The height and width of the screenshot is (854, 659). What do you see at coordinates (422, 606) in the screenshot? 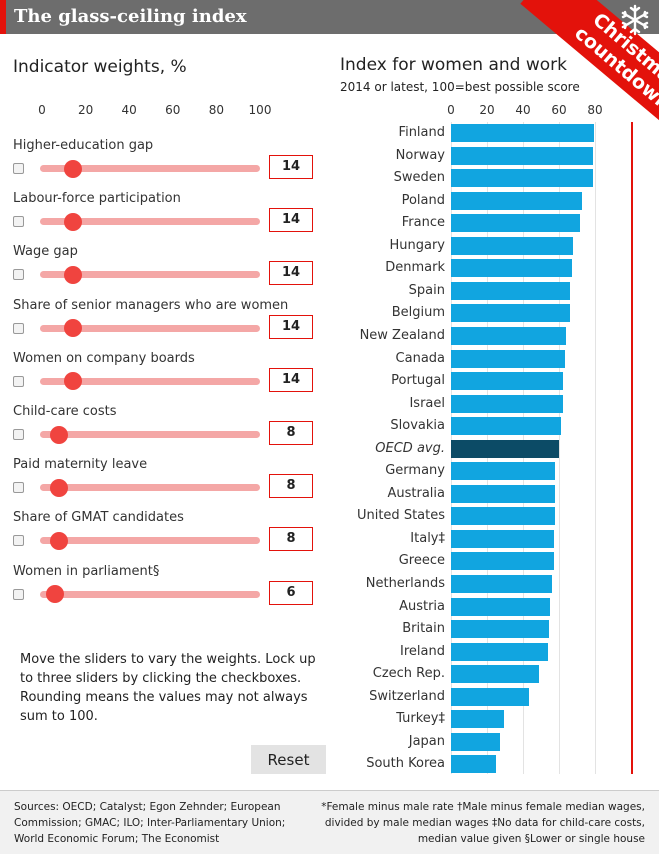
I see `country-label: Austria` at bounding box center [422, 606].